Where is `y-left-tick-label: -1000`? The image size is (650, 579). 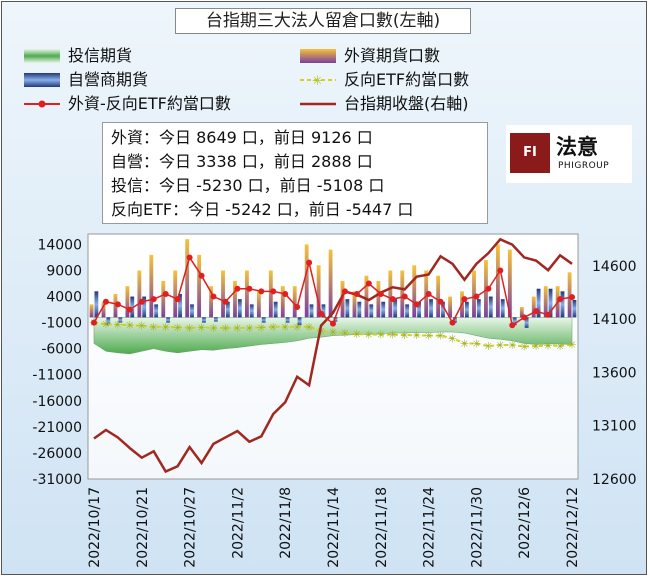
y-left-tick-label: -1000 is located at coordinates (61, 324).